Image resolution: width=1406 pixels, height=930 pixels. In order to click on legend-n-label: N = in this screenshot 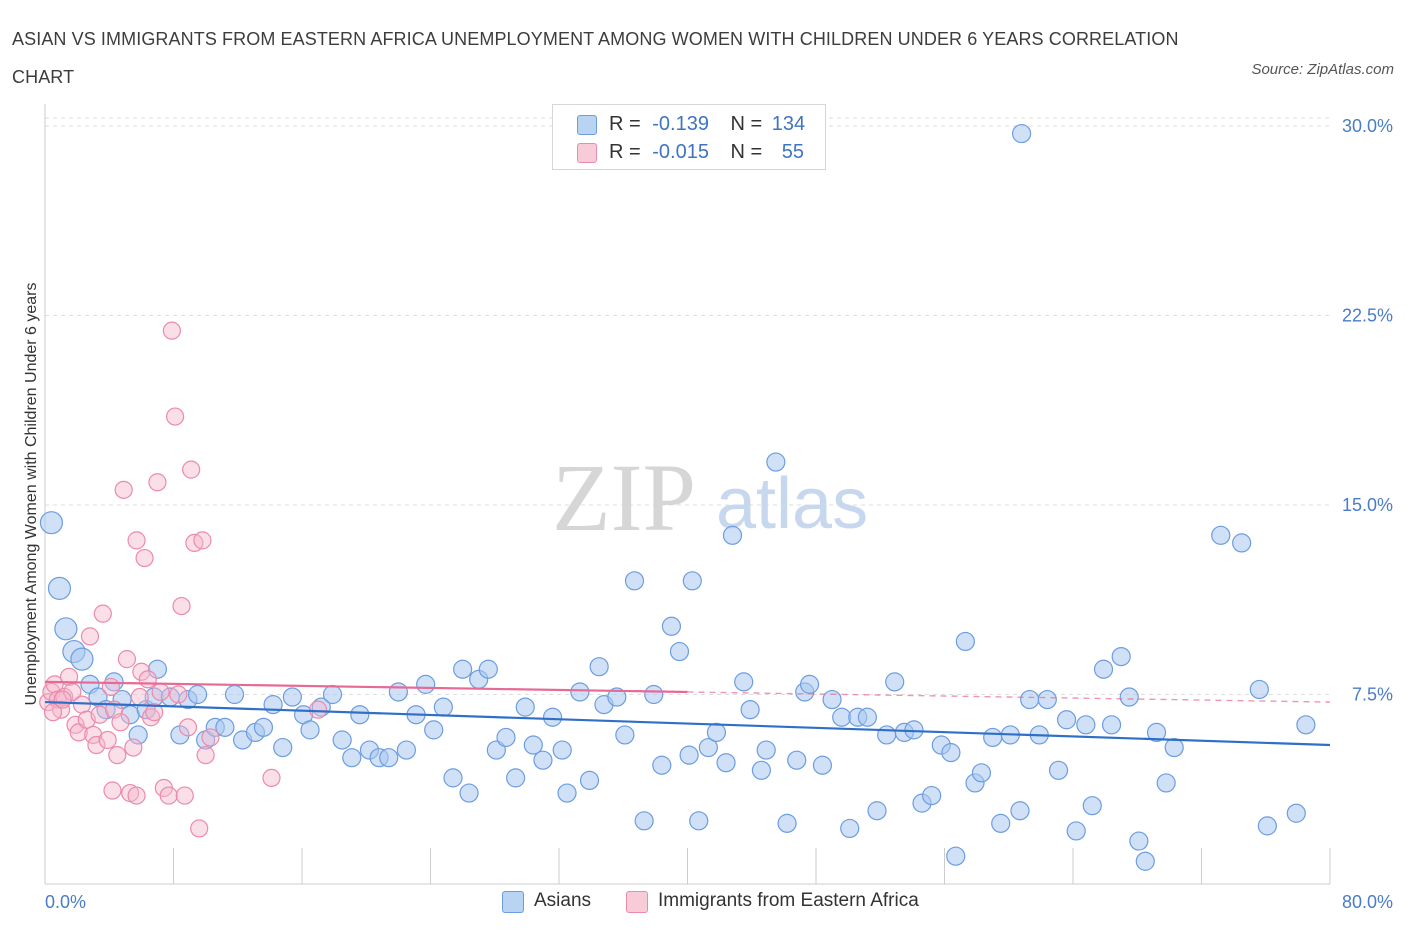, I will do `click(746, 124)`.